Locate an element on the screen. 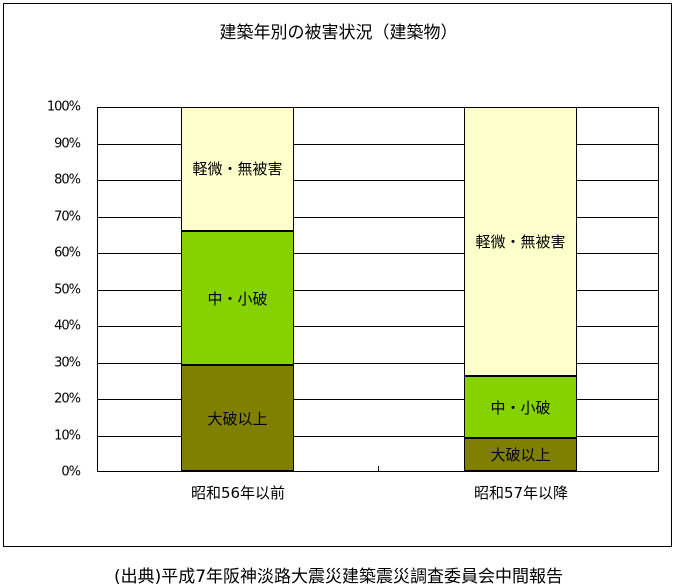 The image size is (677, 588). y-tick-label: 50% is located at coordinates (67, 289).